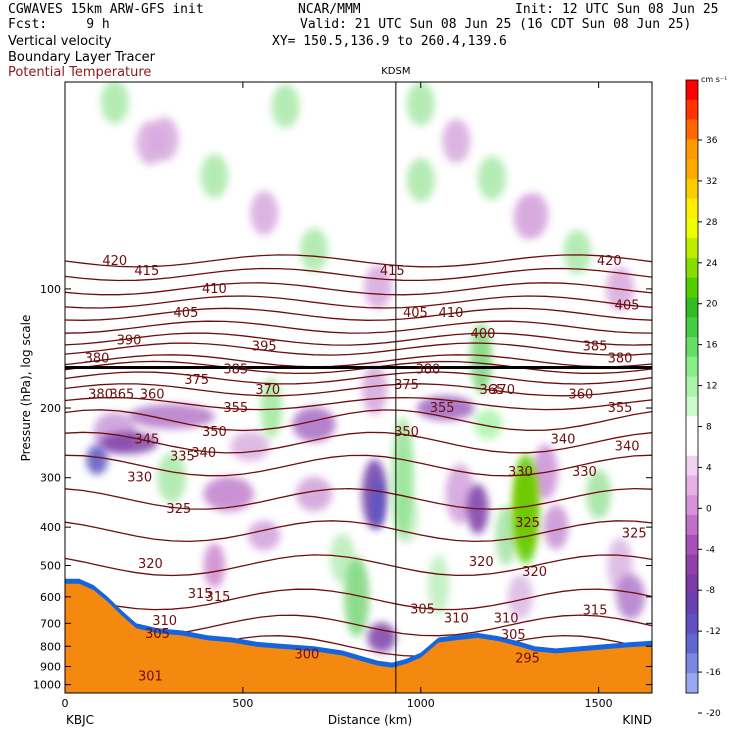  I want to click on theta-label: 360, so click(580, 395).